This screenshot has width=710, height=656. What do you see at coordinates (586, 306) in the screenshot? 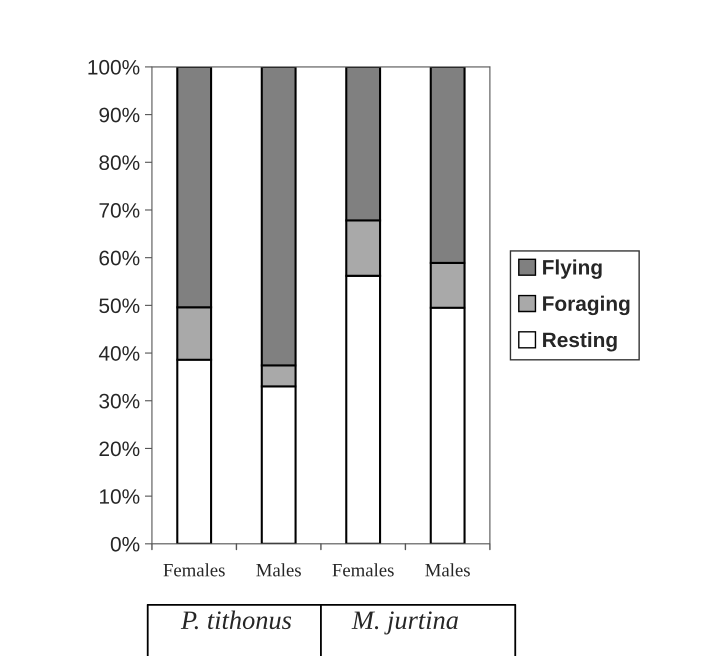
I see `legend-label: Foraging` at bounding box center [586, 306].